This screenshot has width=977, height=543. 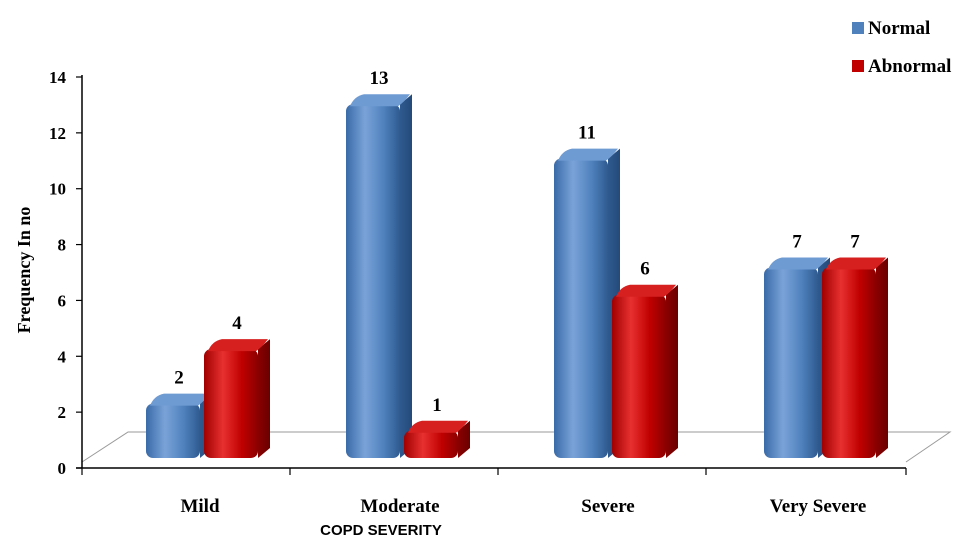 What do you see at coordinates (199, 506) in the screenshot?
I see `x-tick-label: Mild` at bounding box center [199, 506].